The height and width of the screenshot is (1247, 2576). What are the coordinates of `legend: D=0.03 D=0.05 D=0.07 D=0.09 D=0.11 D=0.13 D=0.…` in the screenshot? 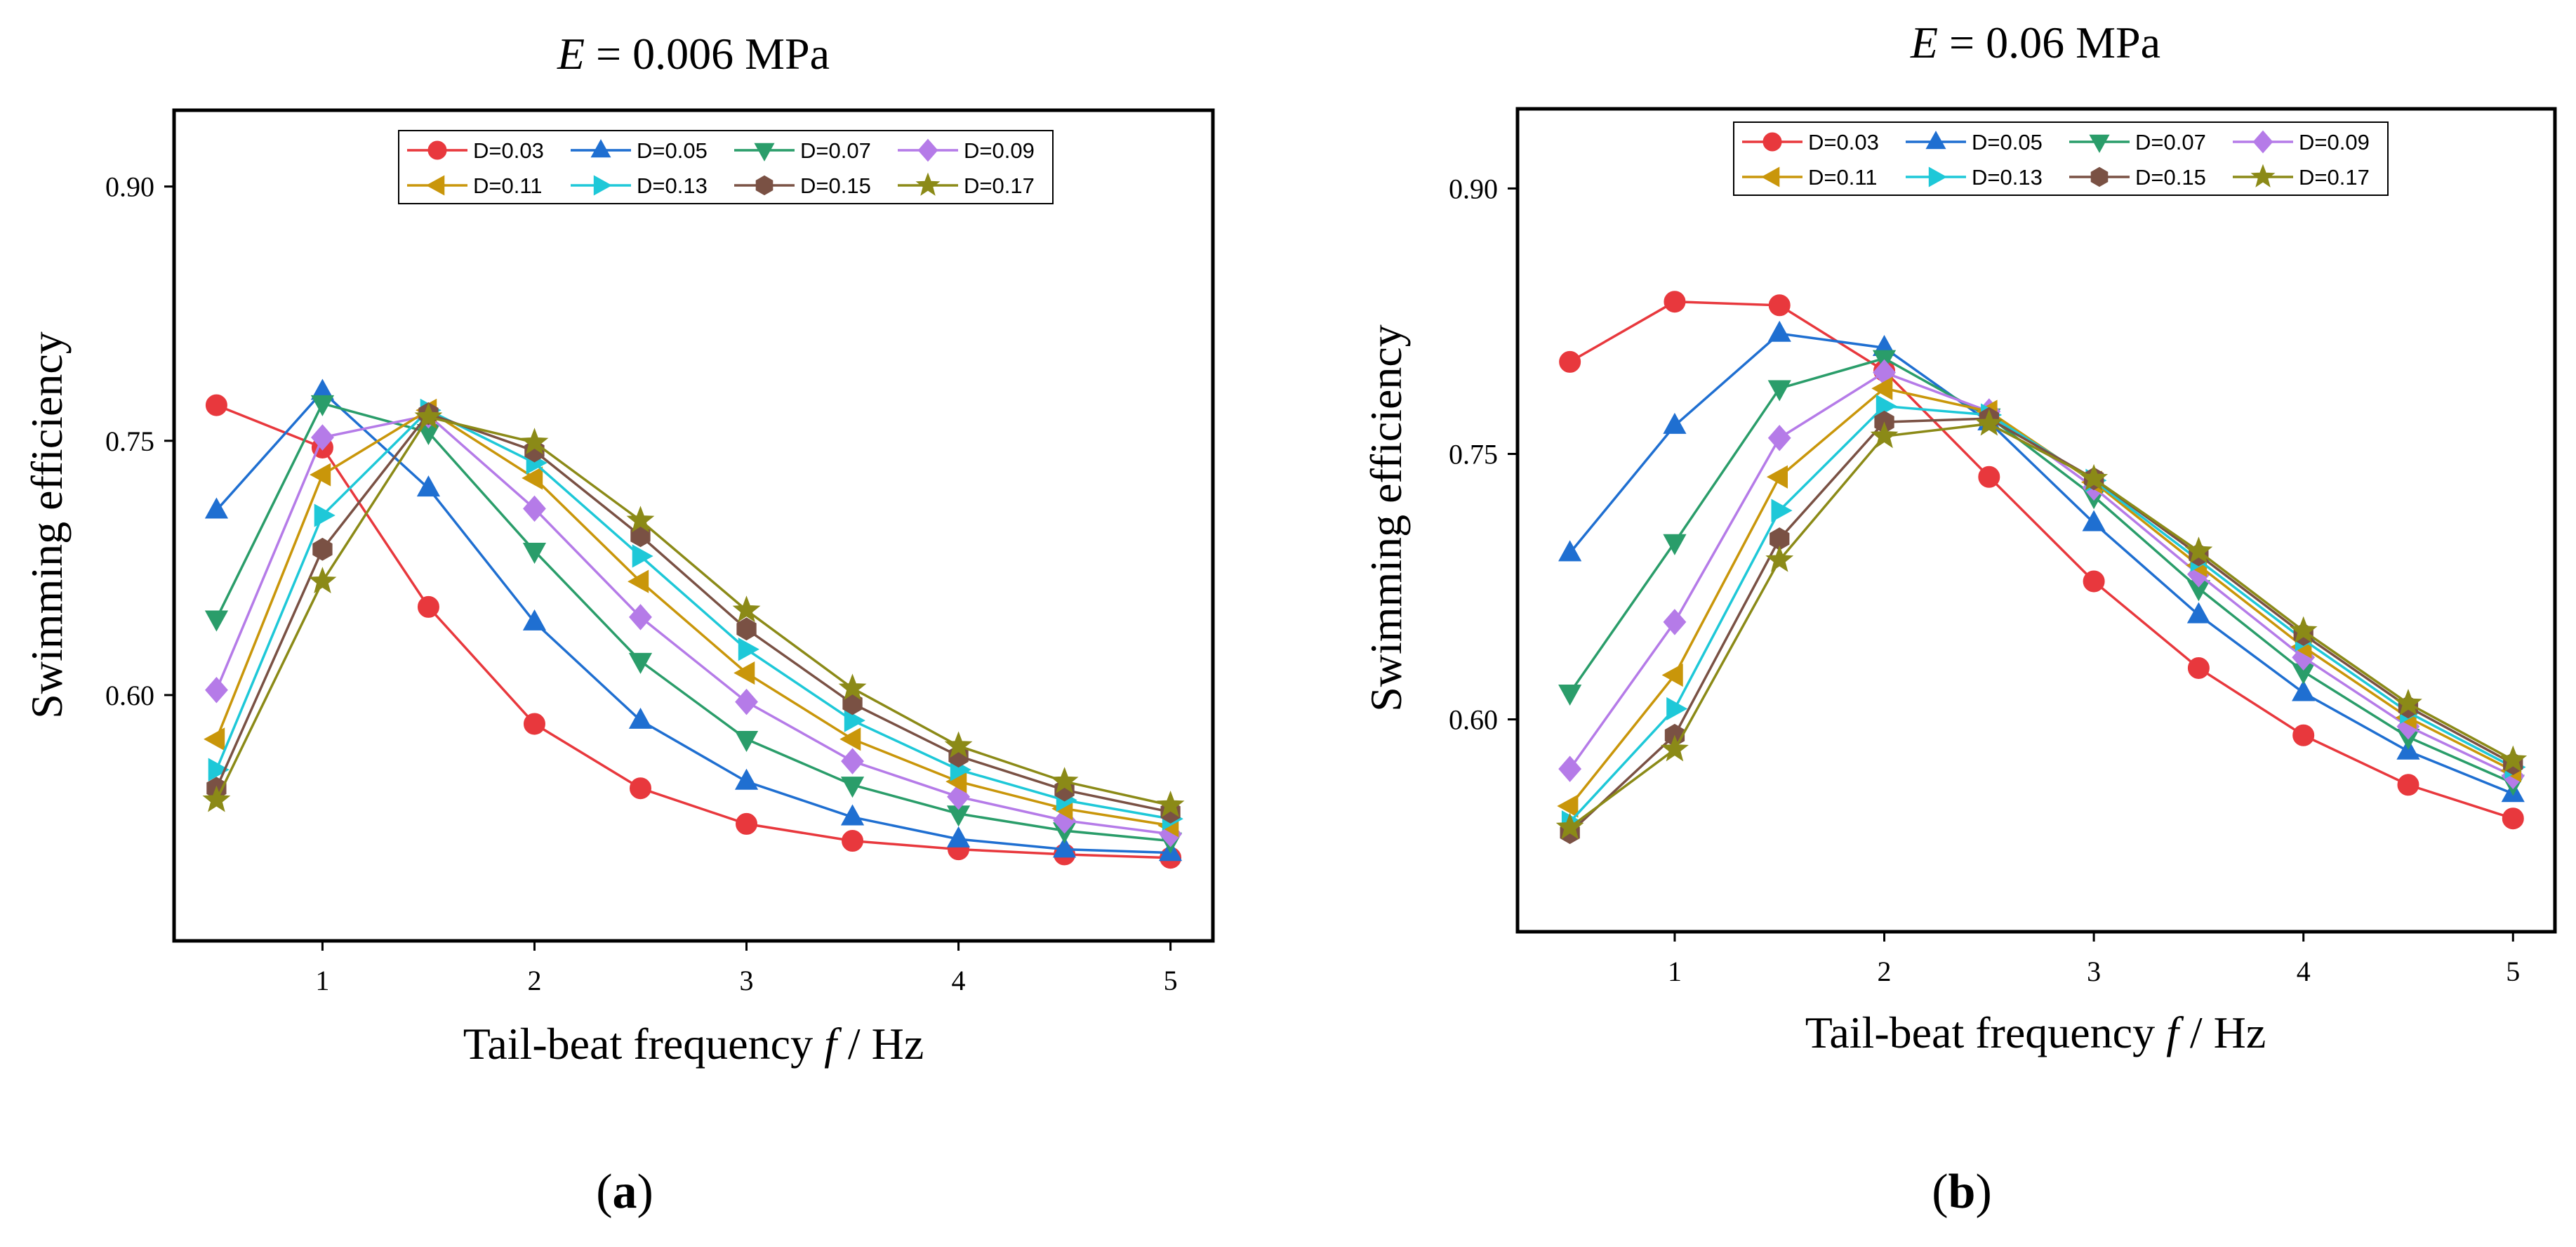 It's located at (2061, 158).